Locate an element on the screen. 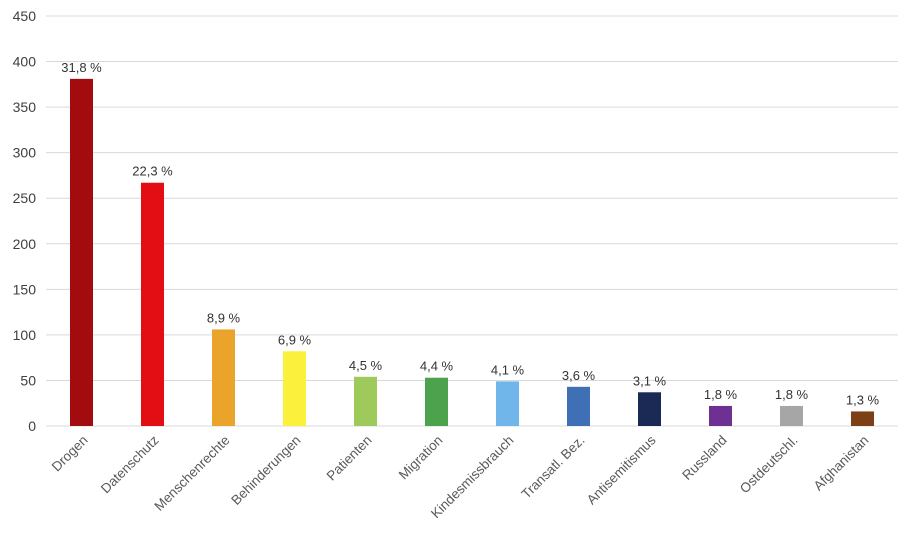 The height and width of the screenshot is (544, 906). x-category-label: Patienten is located at coordinates (349, 458).